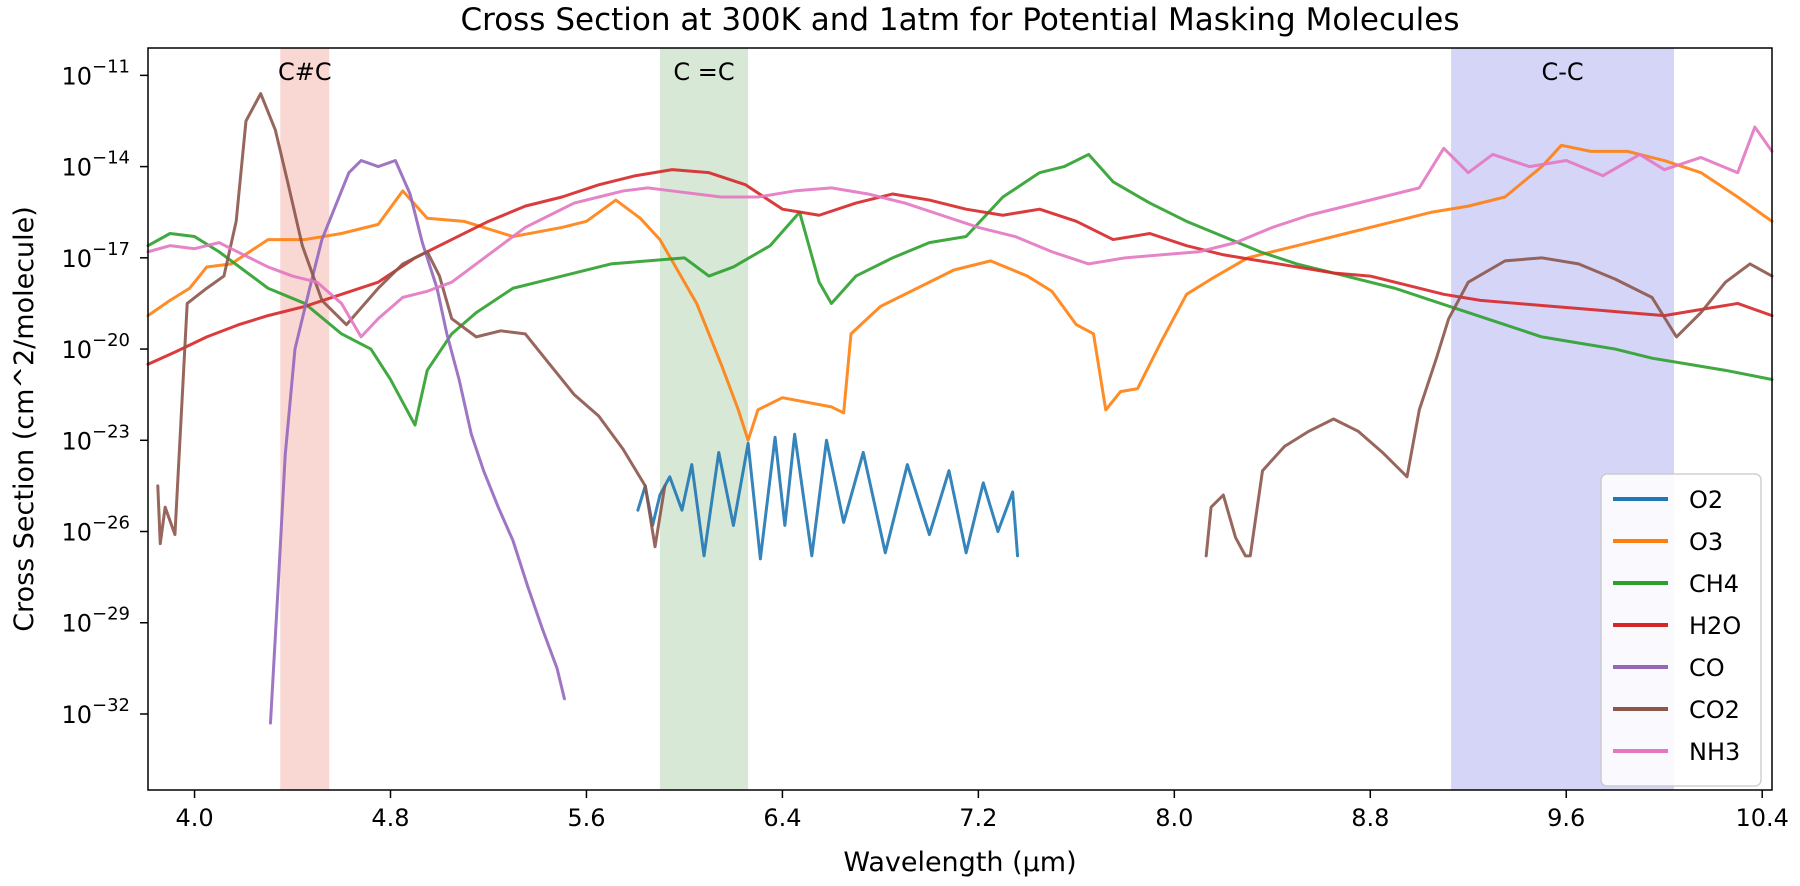 This screenshot has height=886, width=1800. Describe the element at coordinates (95, 438) in the screenshot. I see `y-tick-label-4: 10−23` at that location.